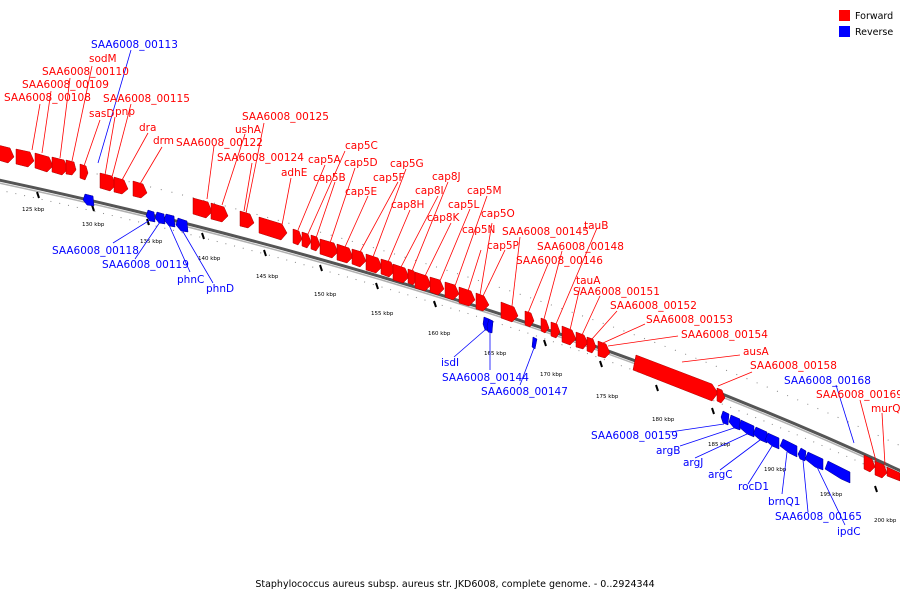  What do you see at coordinates (47, 98) in the screenshot?
I see `gene-label: SAA6008_00108` at bounding box center [47, 98].